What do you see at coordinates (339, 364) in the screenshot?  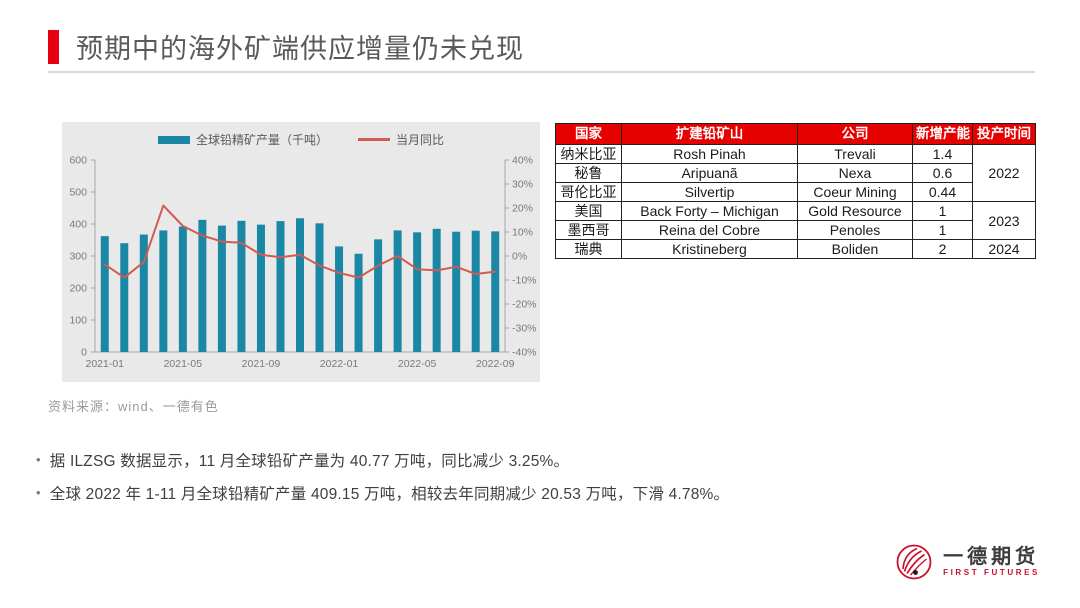 I see `svg-text: 2022-01` at bounding box center [339, 364].